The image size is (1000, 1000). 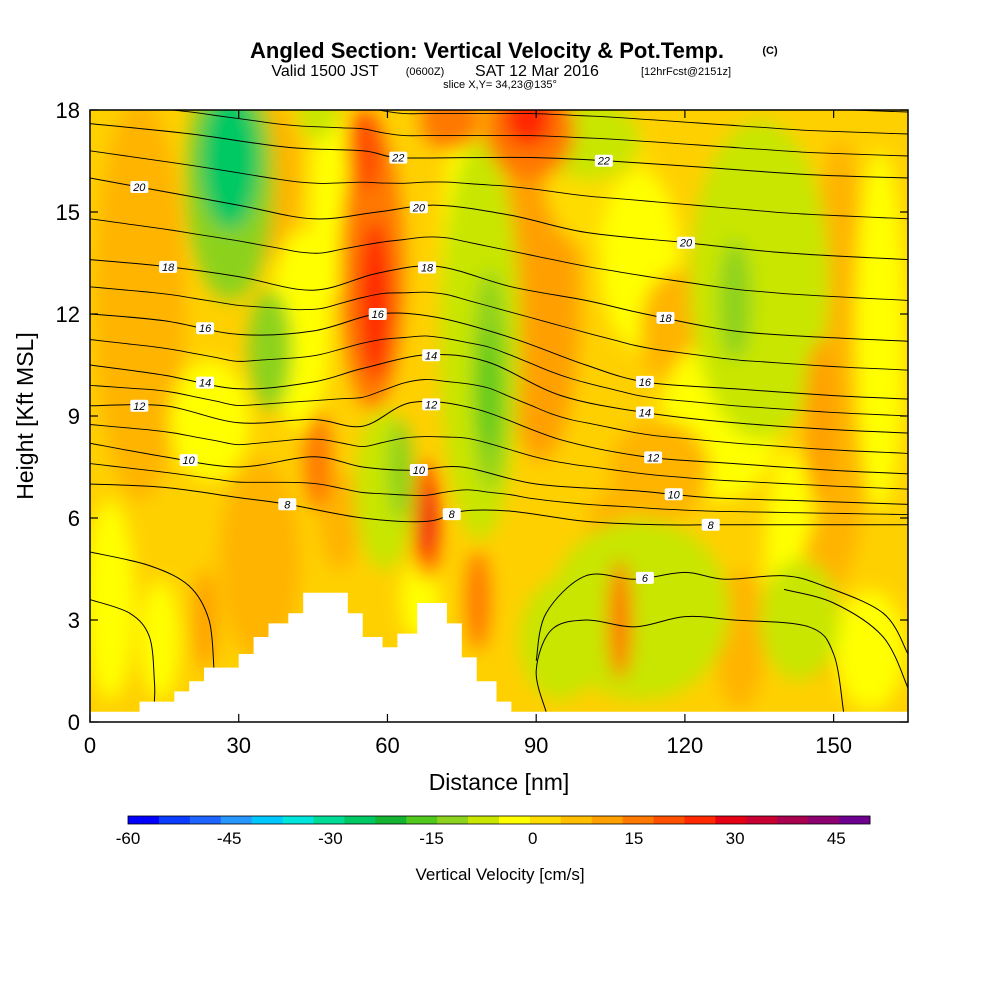 I want to click on y-tick-label: 6, so click(x=74, y=518).